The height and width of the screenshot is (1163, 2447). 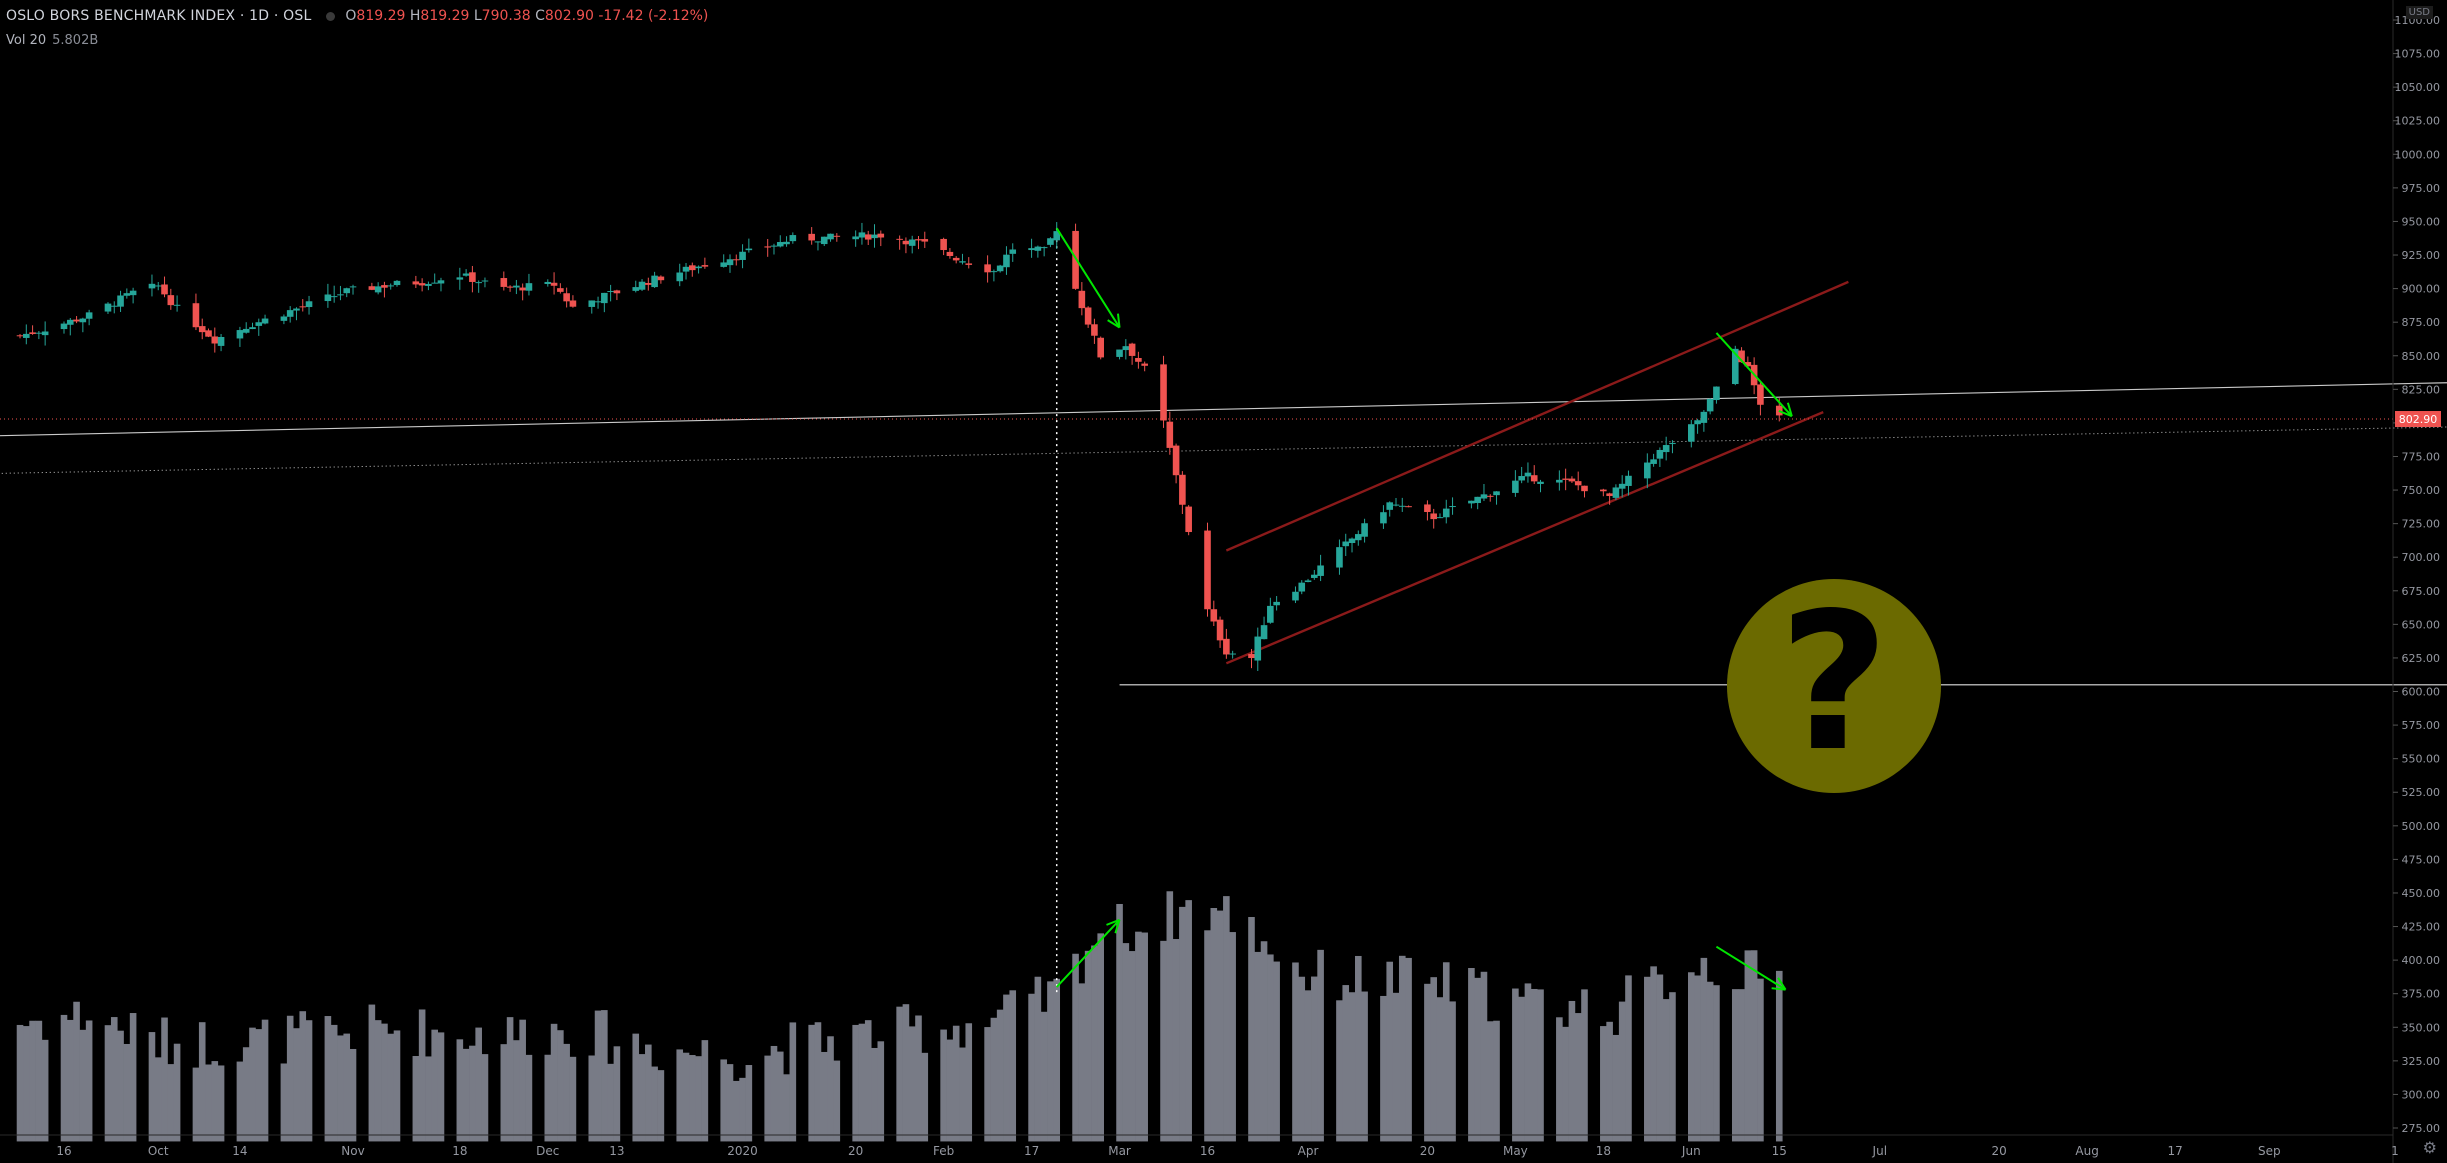 What do you see at coordinates (1779, 1151) in the screenshot?
I see `x-tick-label: 15` at bounding box center [1779, 1151].